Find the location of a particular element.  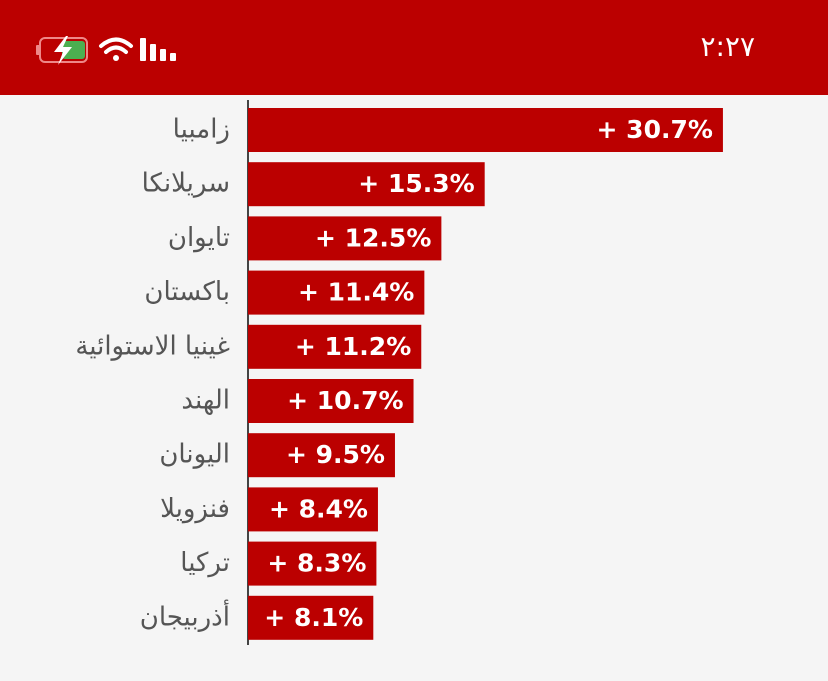

value-label: + 8.1% is located at coordinates (313, 617).